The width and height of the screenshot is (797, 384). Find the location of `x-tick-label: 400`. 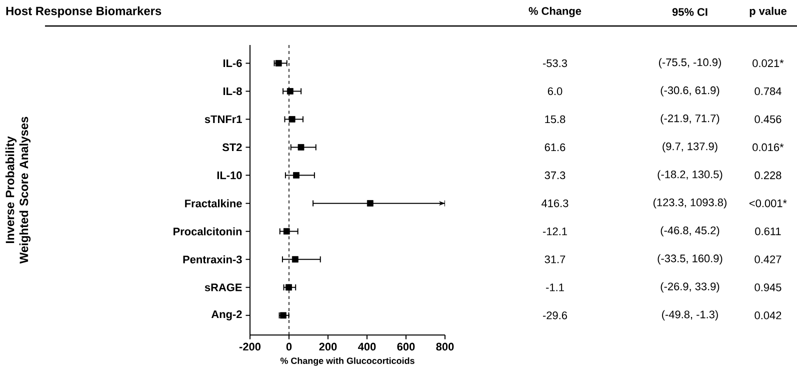

x-tick-label: 400 is located at coordinates (367, 346).